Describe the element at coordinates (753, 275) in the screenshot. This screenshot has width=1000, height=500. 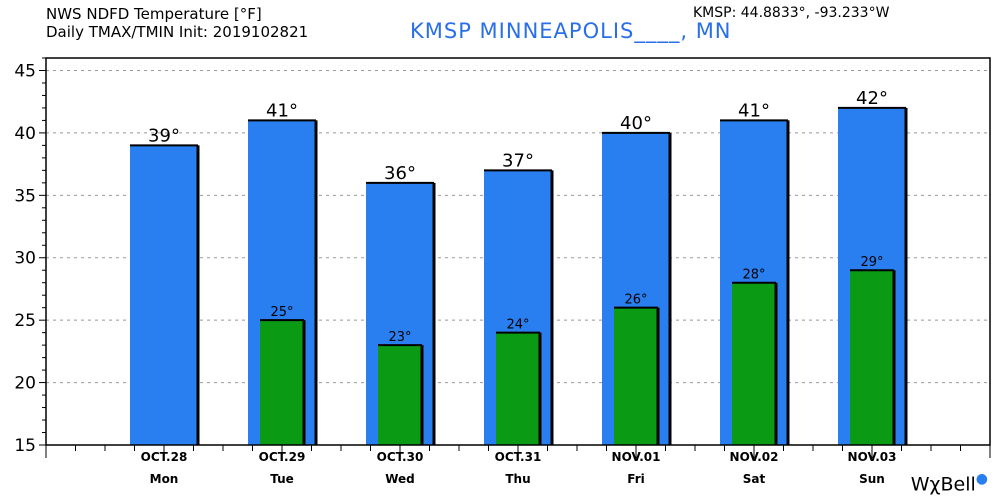
I see `tmin-data-label: 28°` at that location.